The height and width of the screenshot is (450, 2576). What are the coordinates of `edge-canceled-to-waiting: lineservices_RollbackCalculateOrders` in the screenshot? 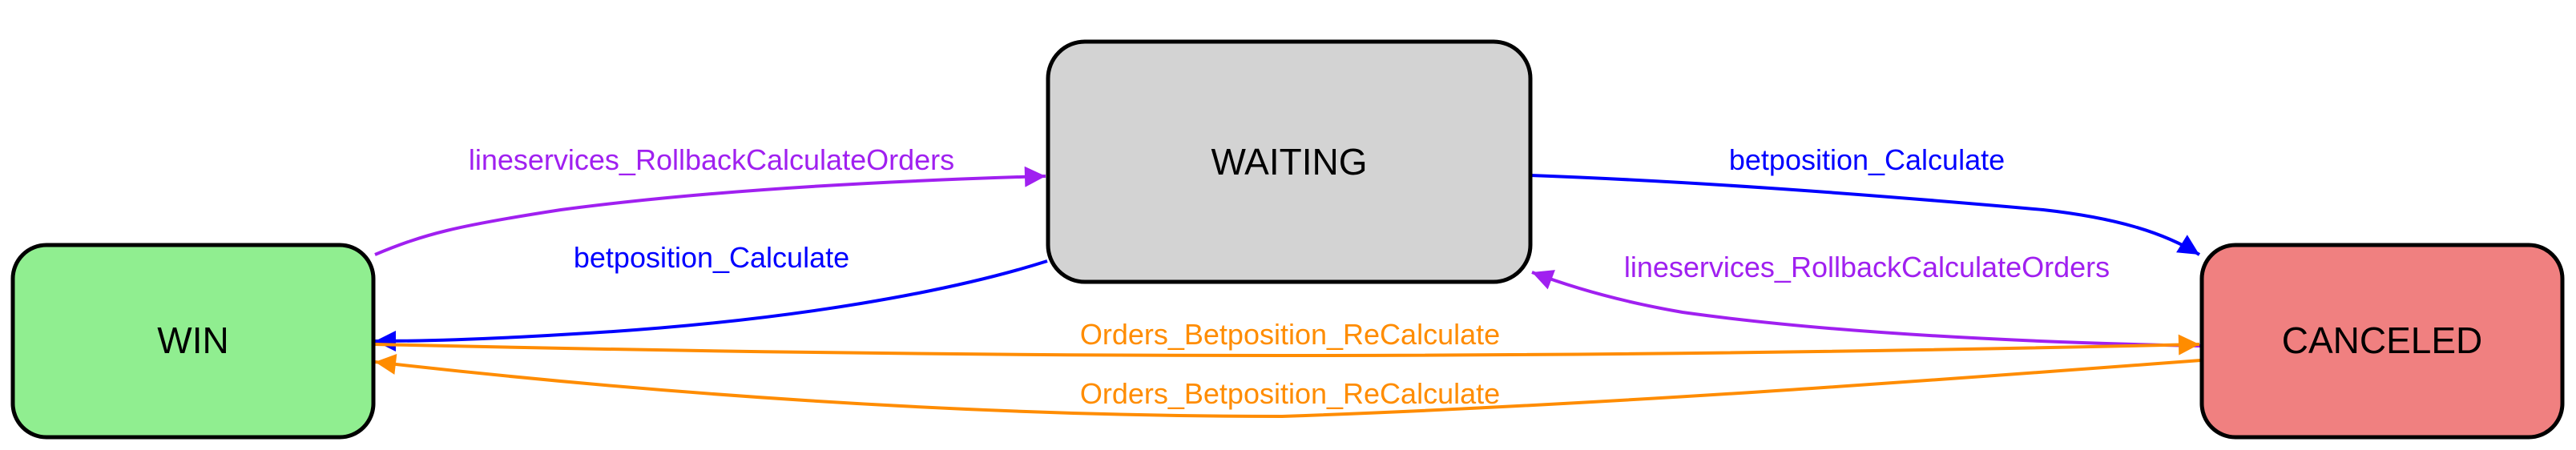 It's located at (1866, 299).